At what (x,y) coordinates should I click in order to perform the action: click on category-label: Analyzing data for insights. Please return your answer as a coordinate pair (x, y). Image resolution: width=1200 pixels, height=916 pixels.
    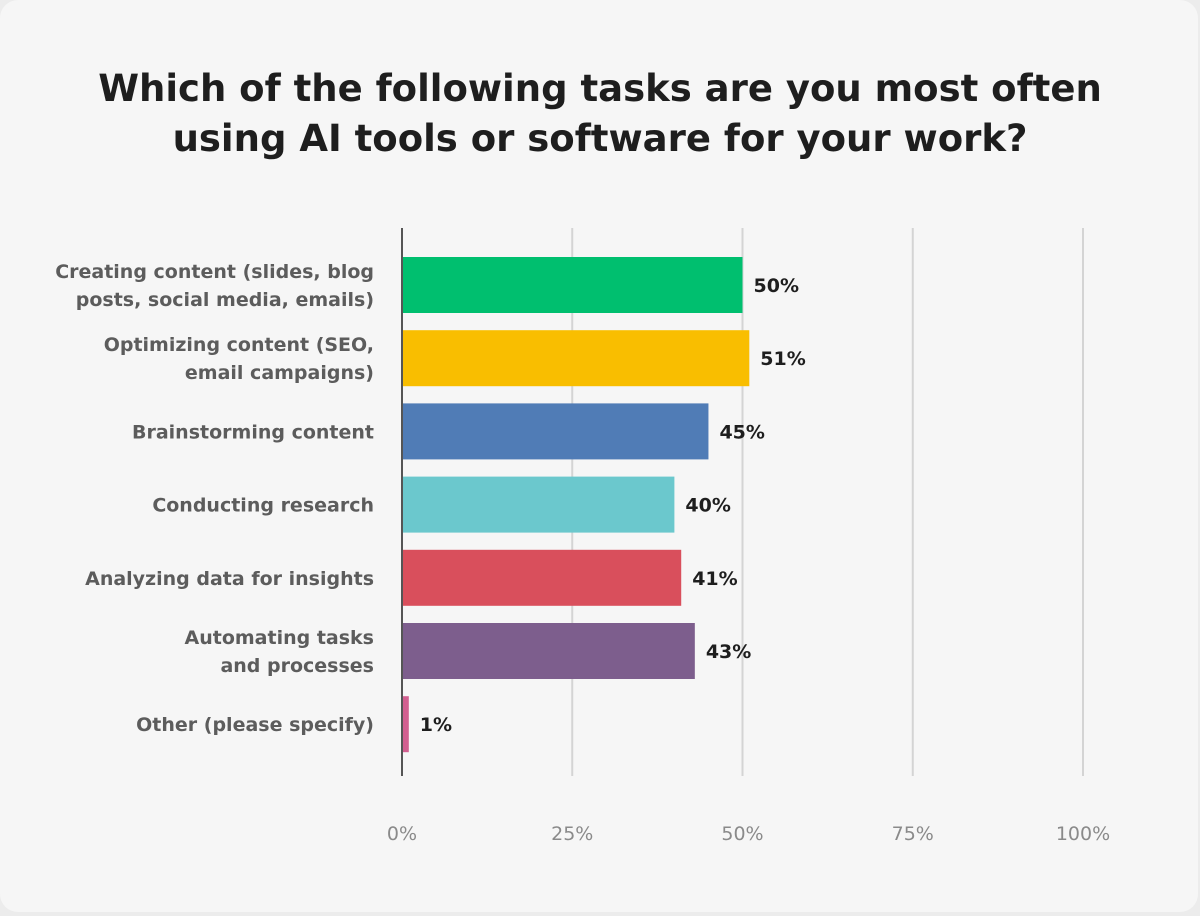
    Looking at the image, I should click on (229, 579).